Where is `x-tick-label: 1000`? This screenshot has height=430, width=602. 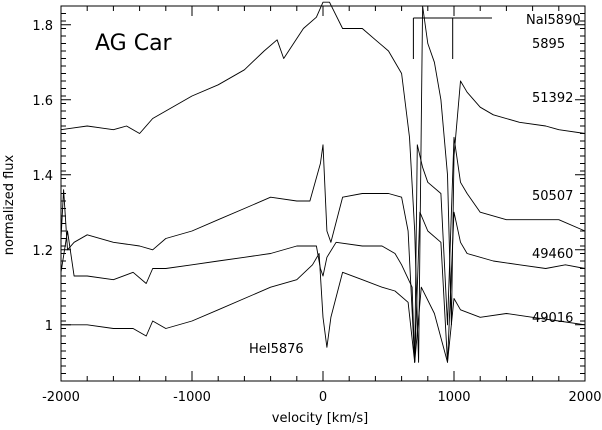
x-tick-label: 1000 is located at coordinates (453, 397).